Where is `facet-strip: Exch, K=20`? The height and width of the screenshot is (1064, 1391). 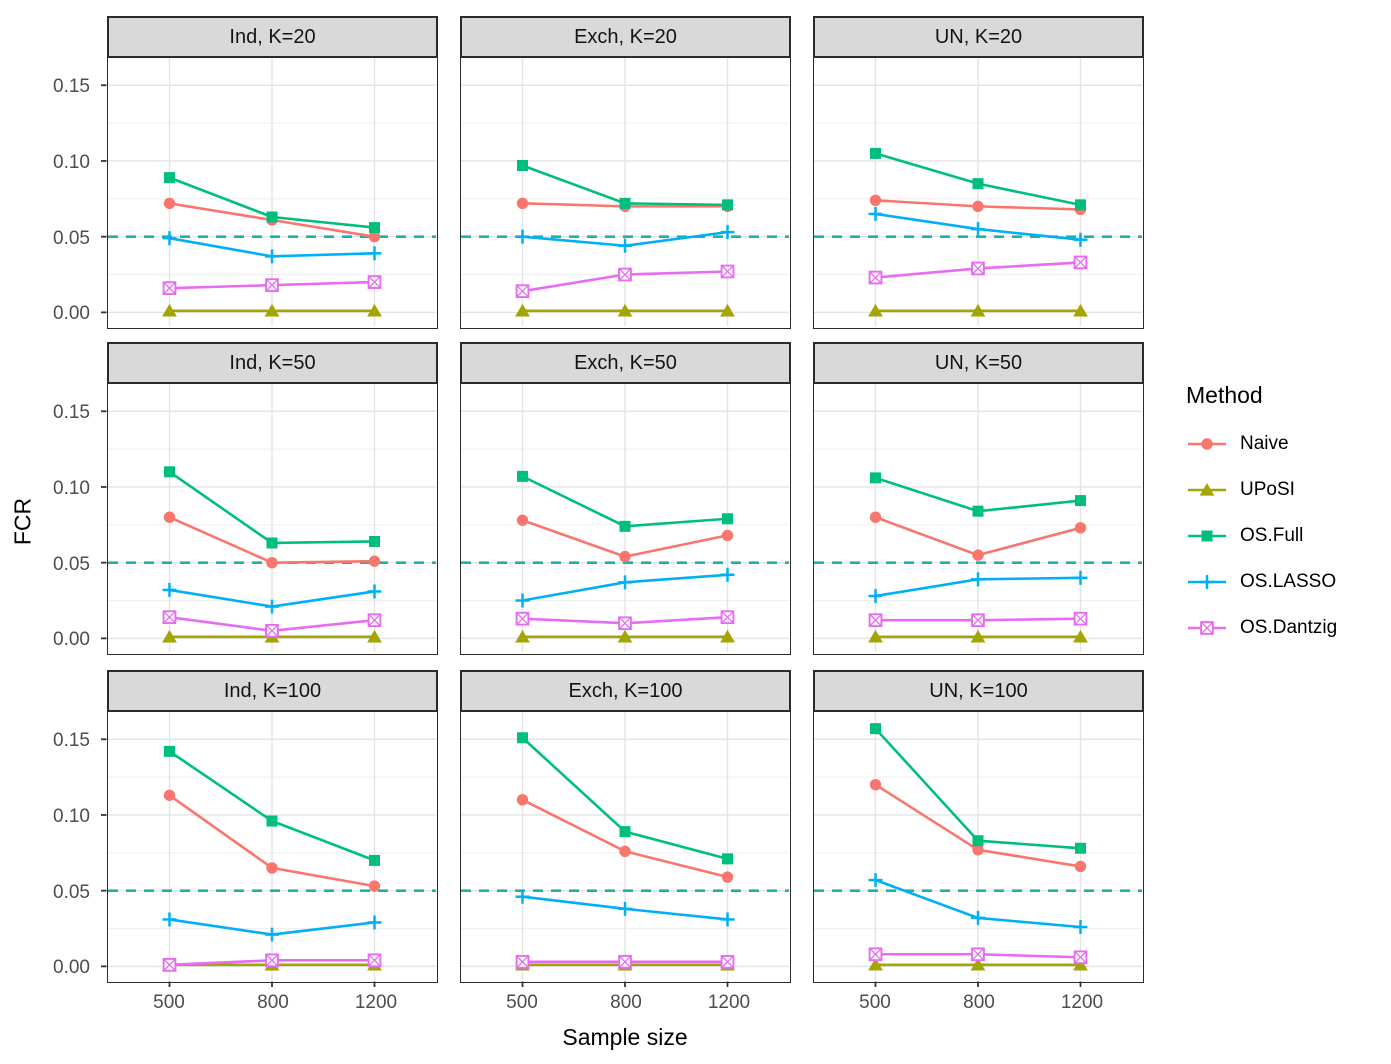
facet-strip: Exch, K=20 is located at coordinates (625, 37).